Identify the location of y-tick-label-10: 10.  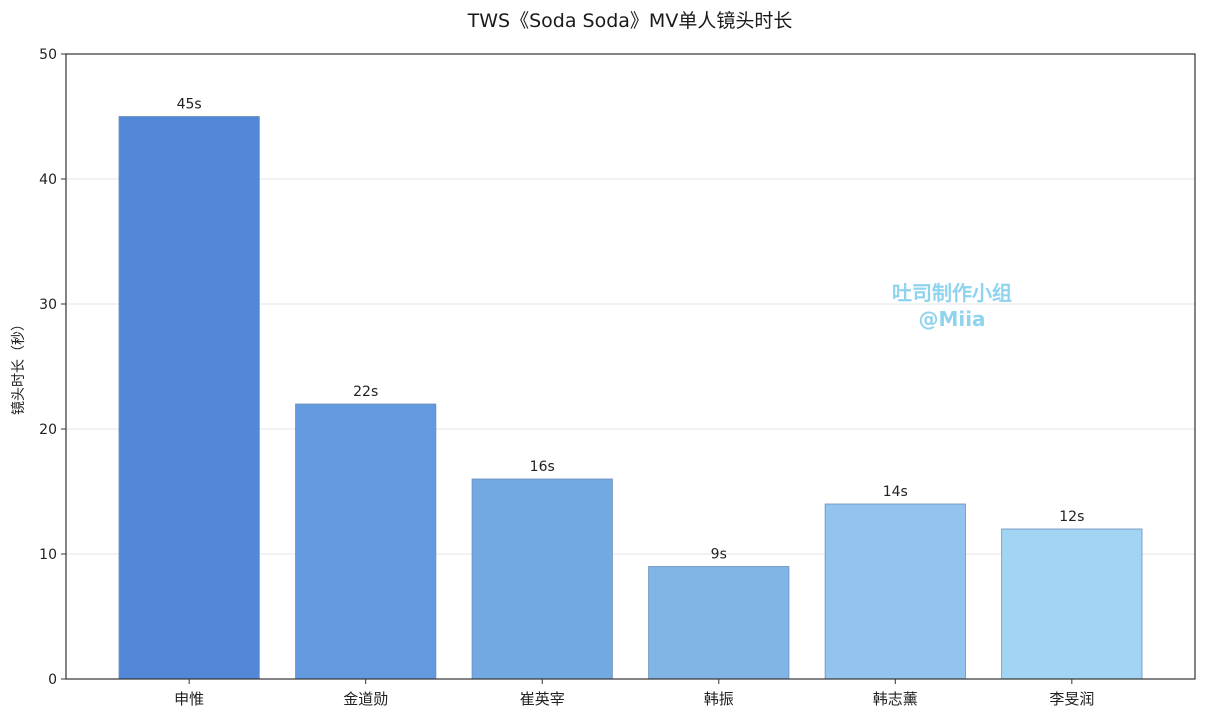
(48, 555).